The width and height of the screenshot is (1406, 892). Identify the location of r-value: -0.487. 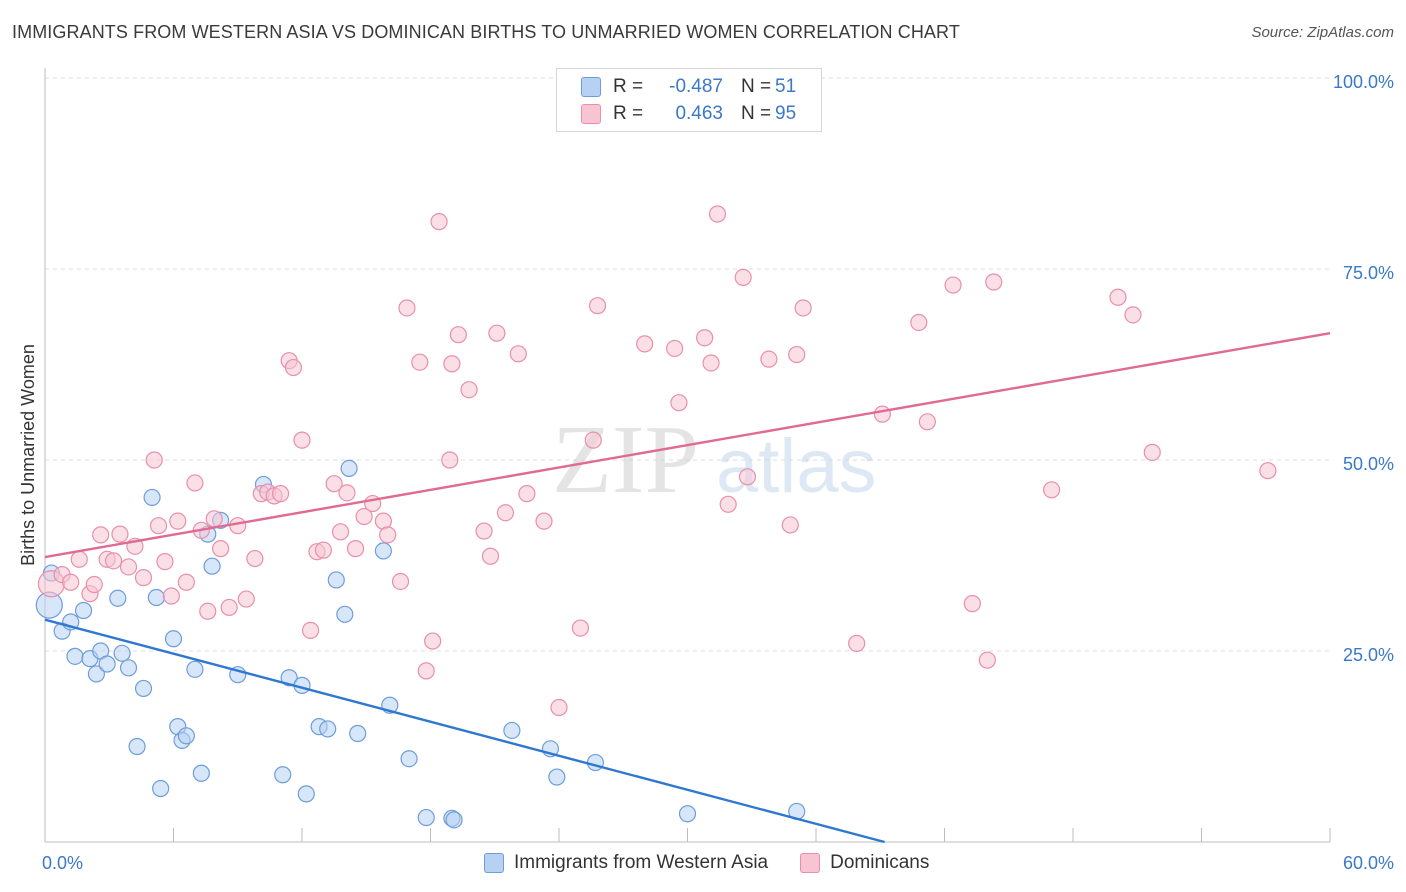
(696, 86).